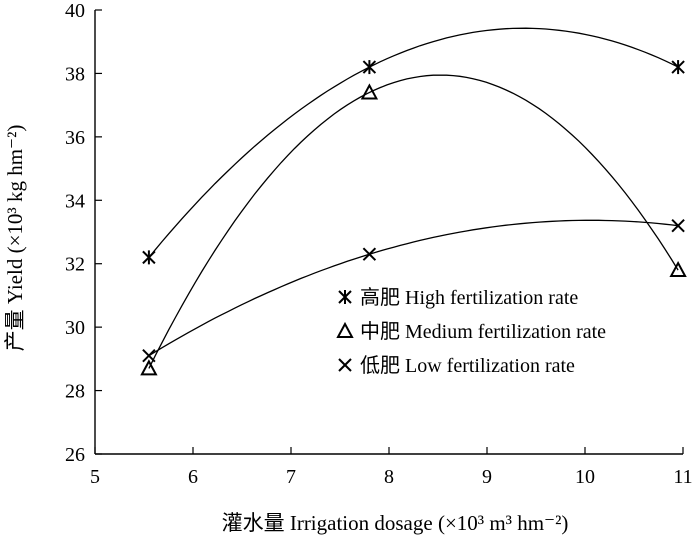 The width and height of the screenshot is (700, 542). What do you see at coordinates (291, 477) in the screenshot?
I see `x-tick-label: 7` at bounding box center [291, 477].